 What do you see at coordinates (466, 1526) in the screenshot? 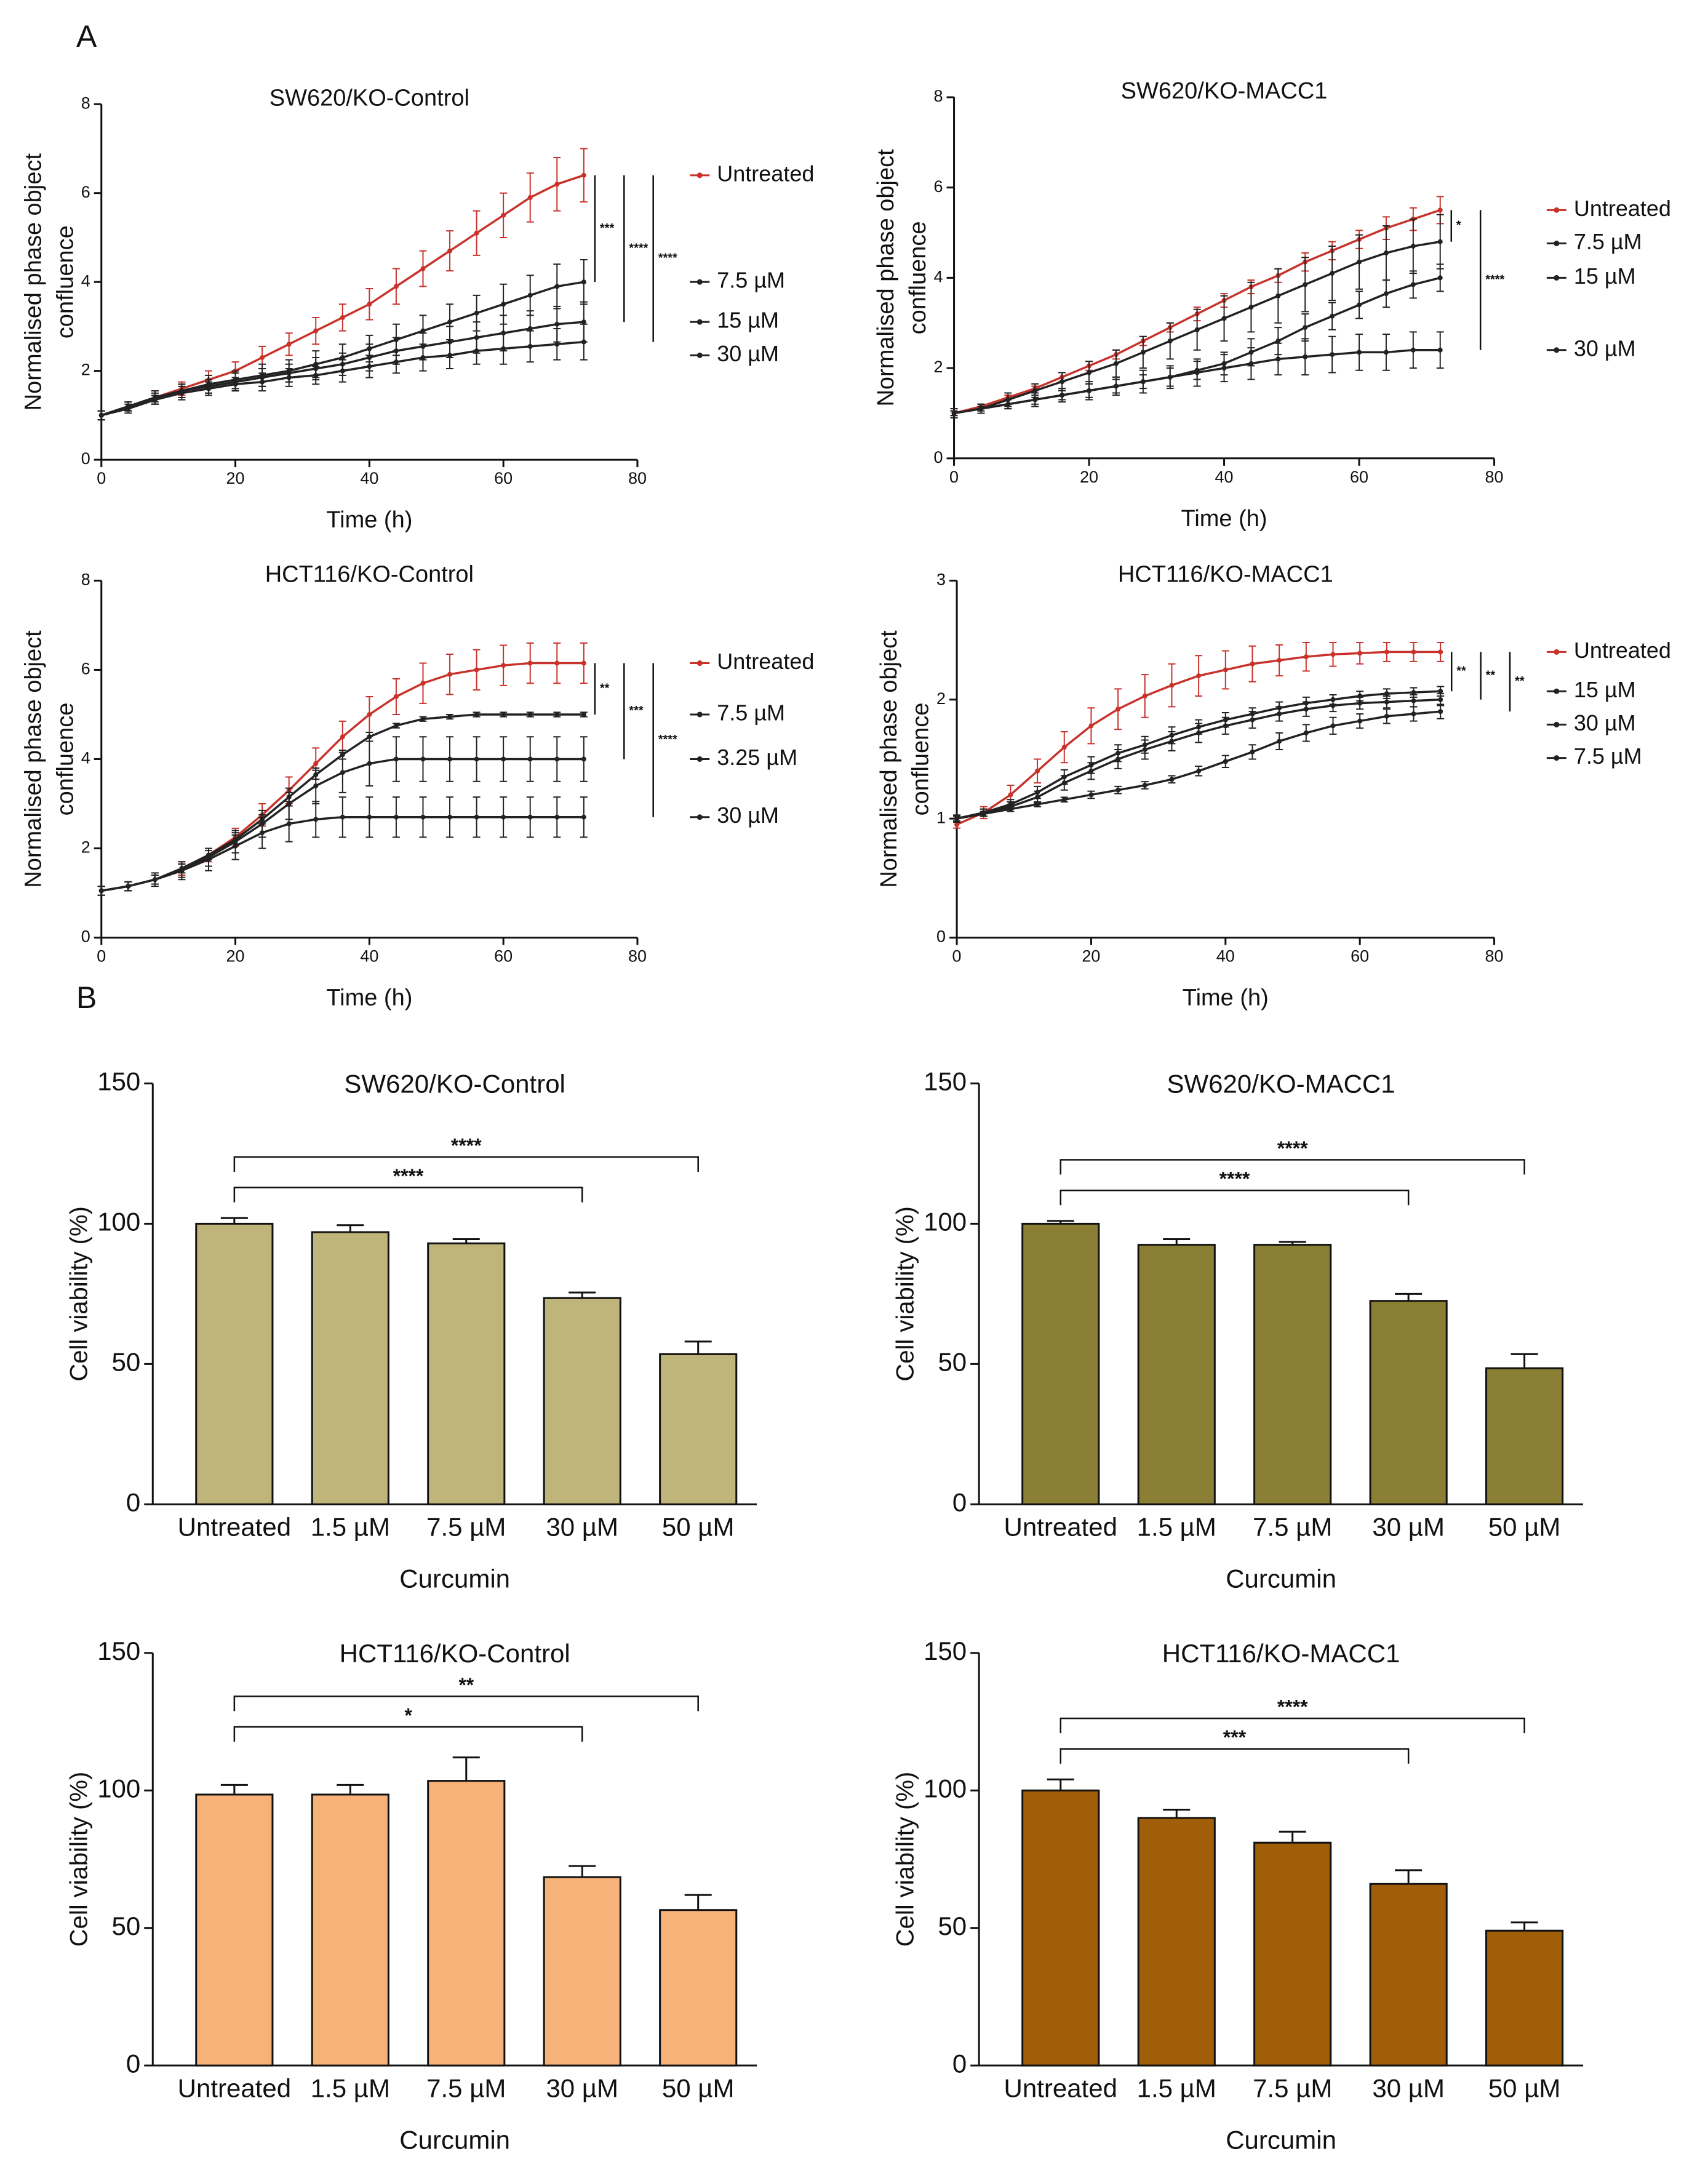
I see `x-tick-label: 7.5 µM` at bounding box center [466, 1526].